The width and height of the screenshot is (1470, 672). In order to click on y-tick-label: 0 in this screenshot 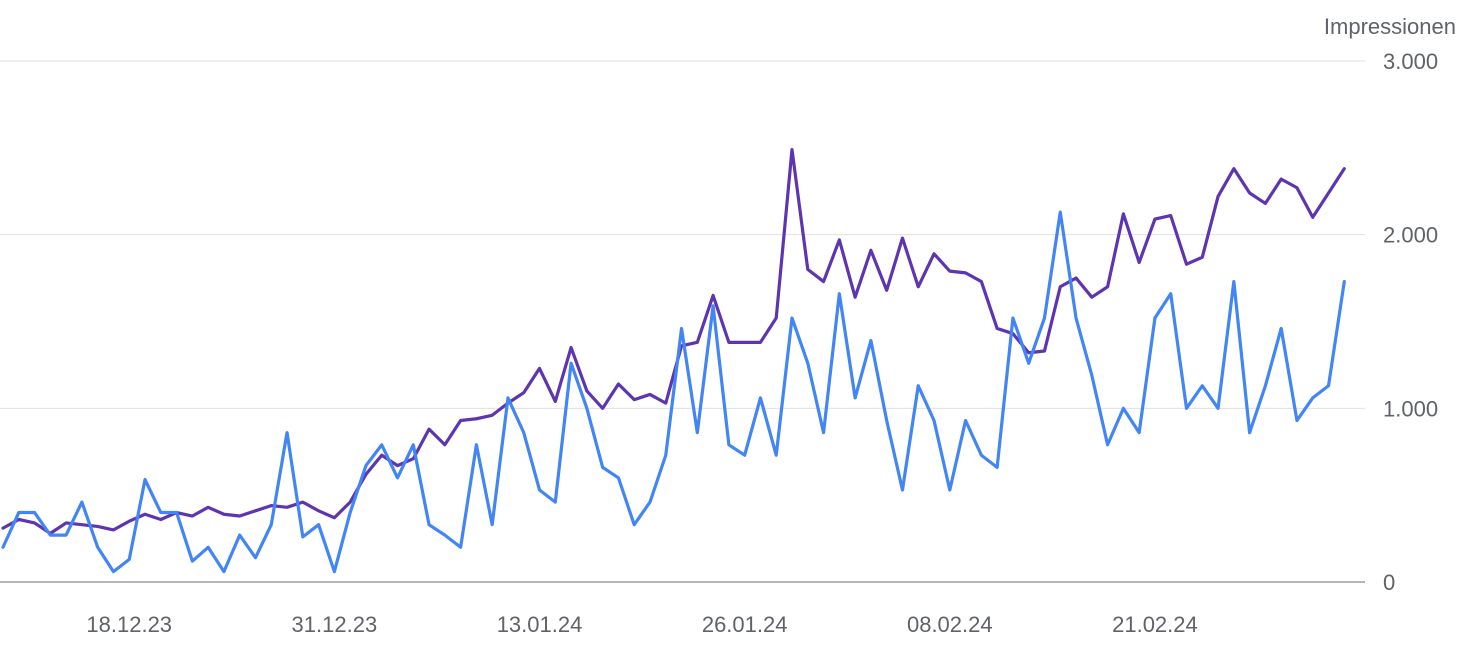, I will do `click(1389, 582)`.